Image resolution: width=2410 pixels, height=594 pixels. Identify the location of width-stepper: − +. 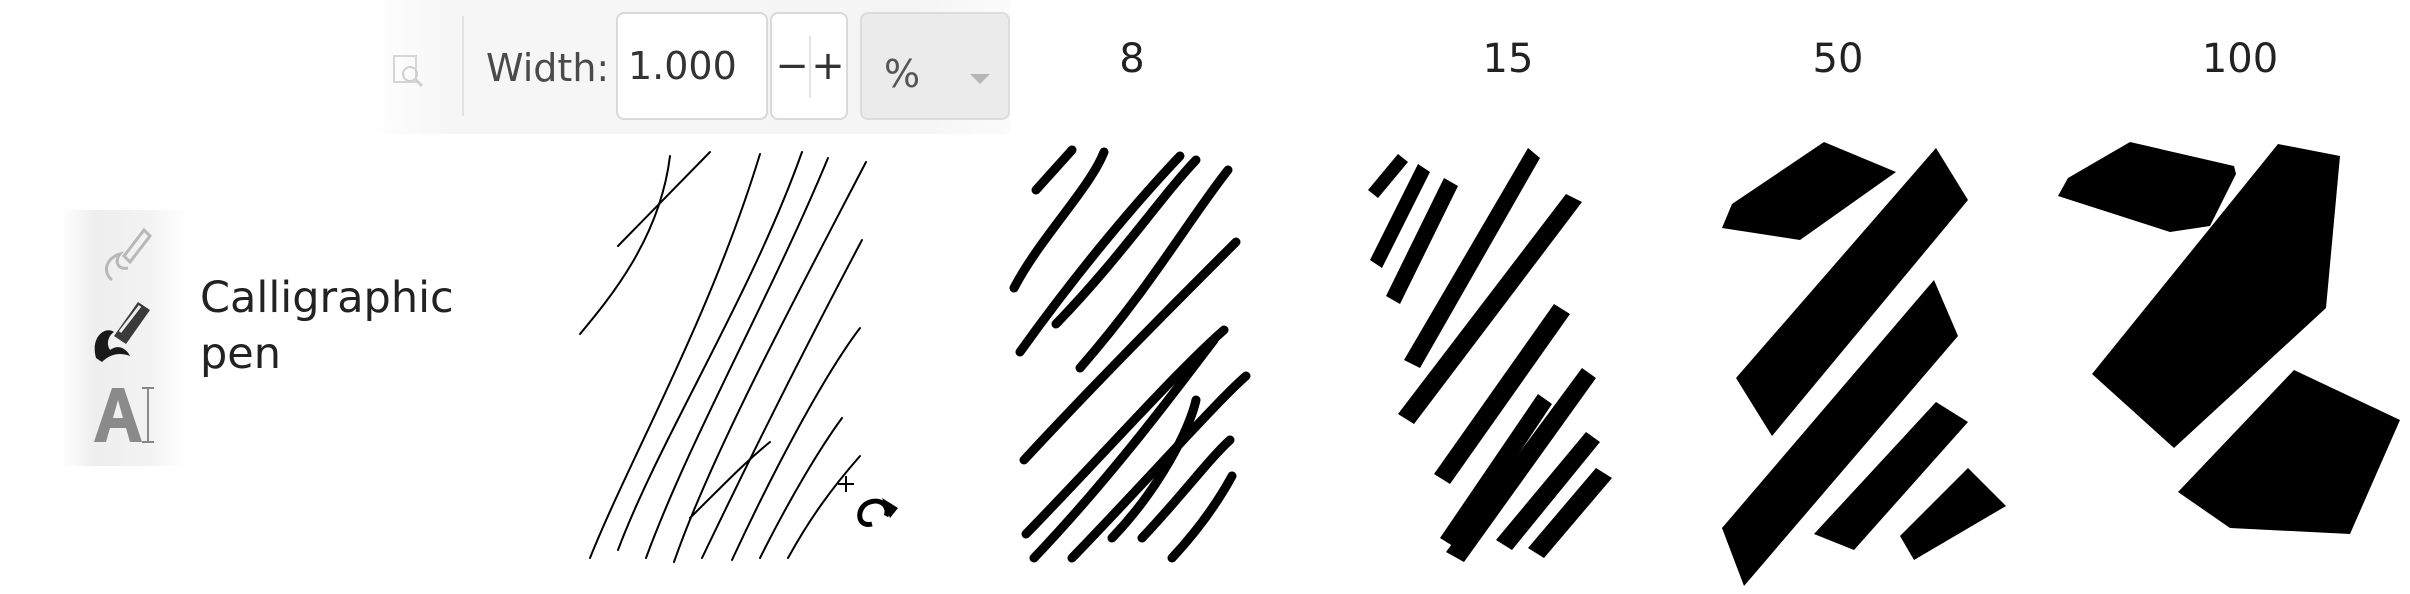
(809, 66).